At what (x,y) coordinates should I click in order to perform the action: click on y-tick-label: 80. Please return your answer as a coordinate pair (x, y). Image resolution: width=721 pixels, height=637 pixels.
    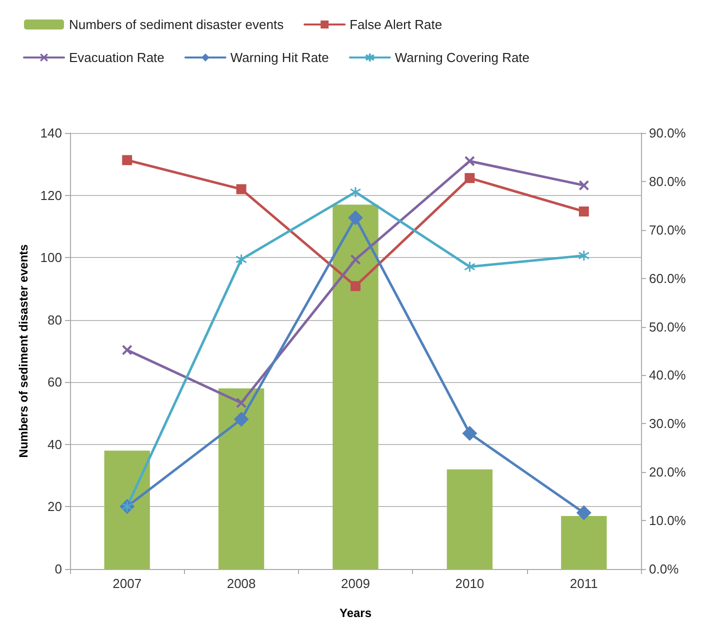
    Looking at the image, I should click on (55, 320).